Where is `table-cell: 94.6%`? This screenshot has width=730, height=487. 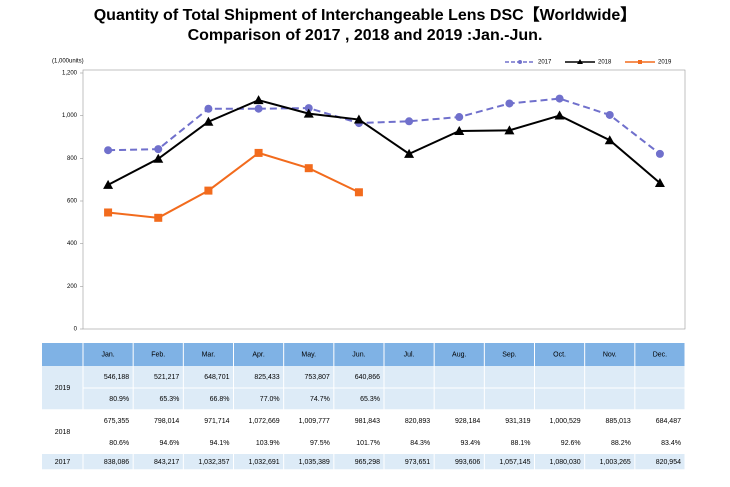 table-cell: 94.6% is located at coordinates (169, 443).